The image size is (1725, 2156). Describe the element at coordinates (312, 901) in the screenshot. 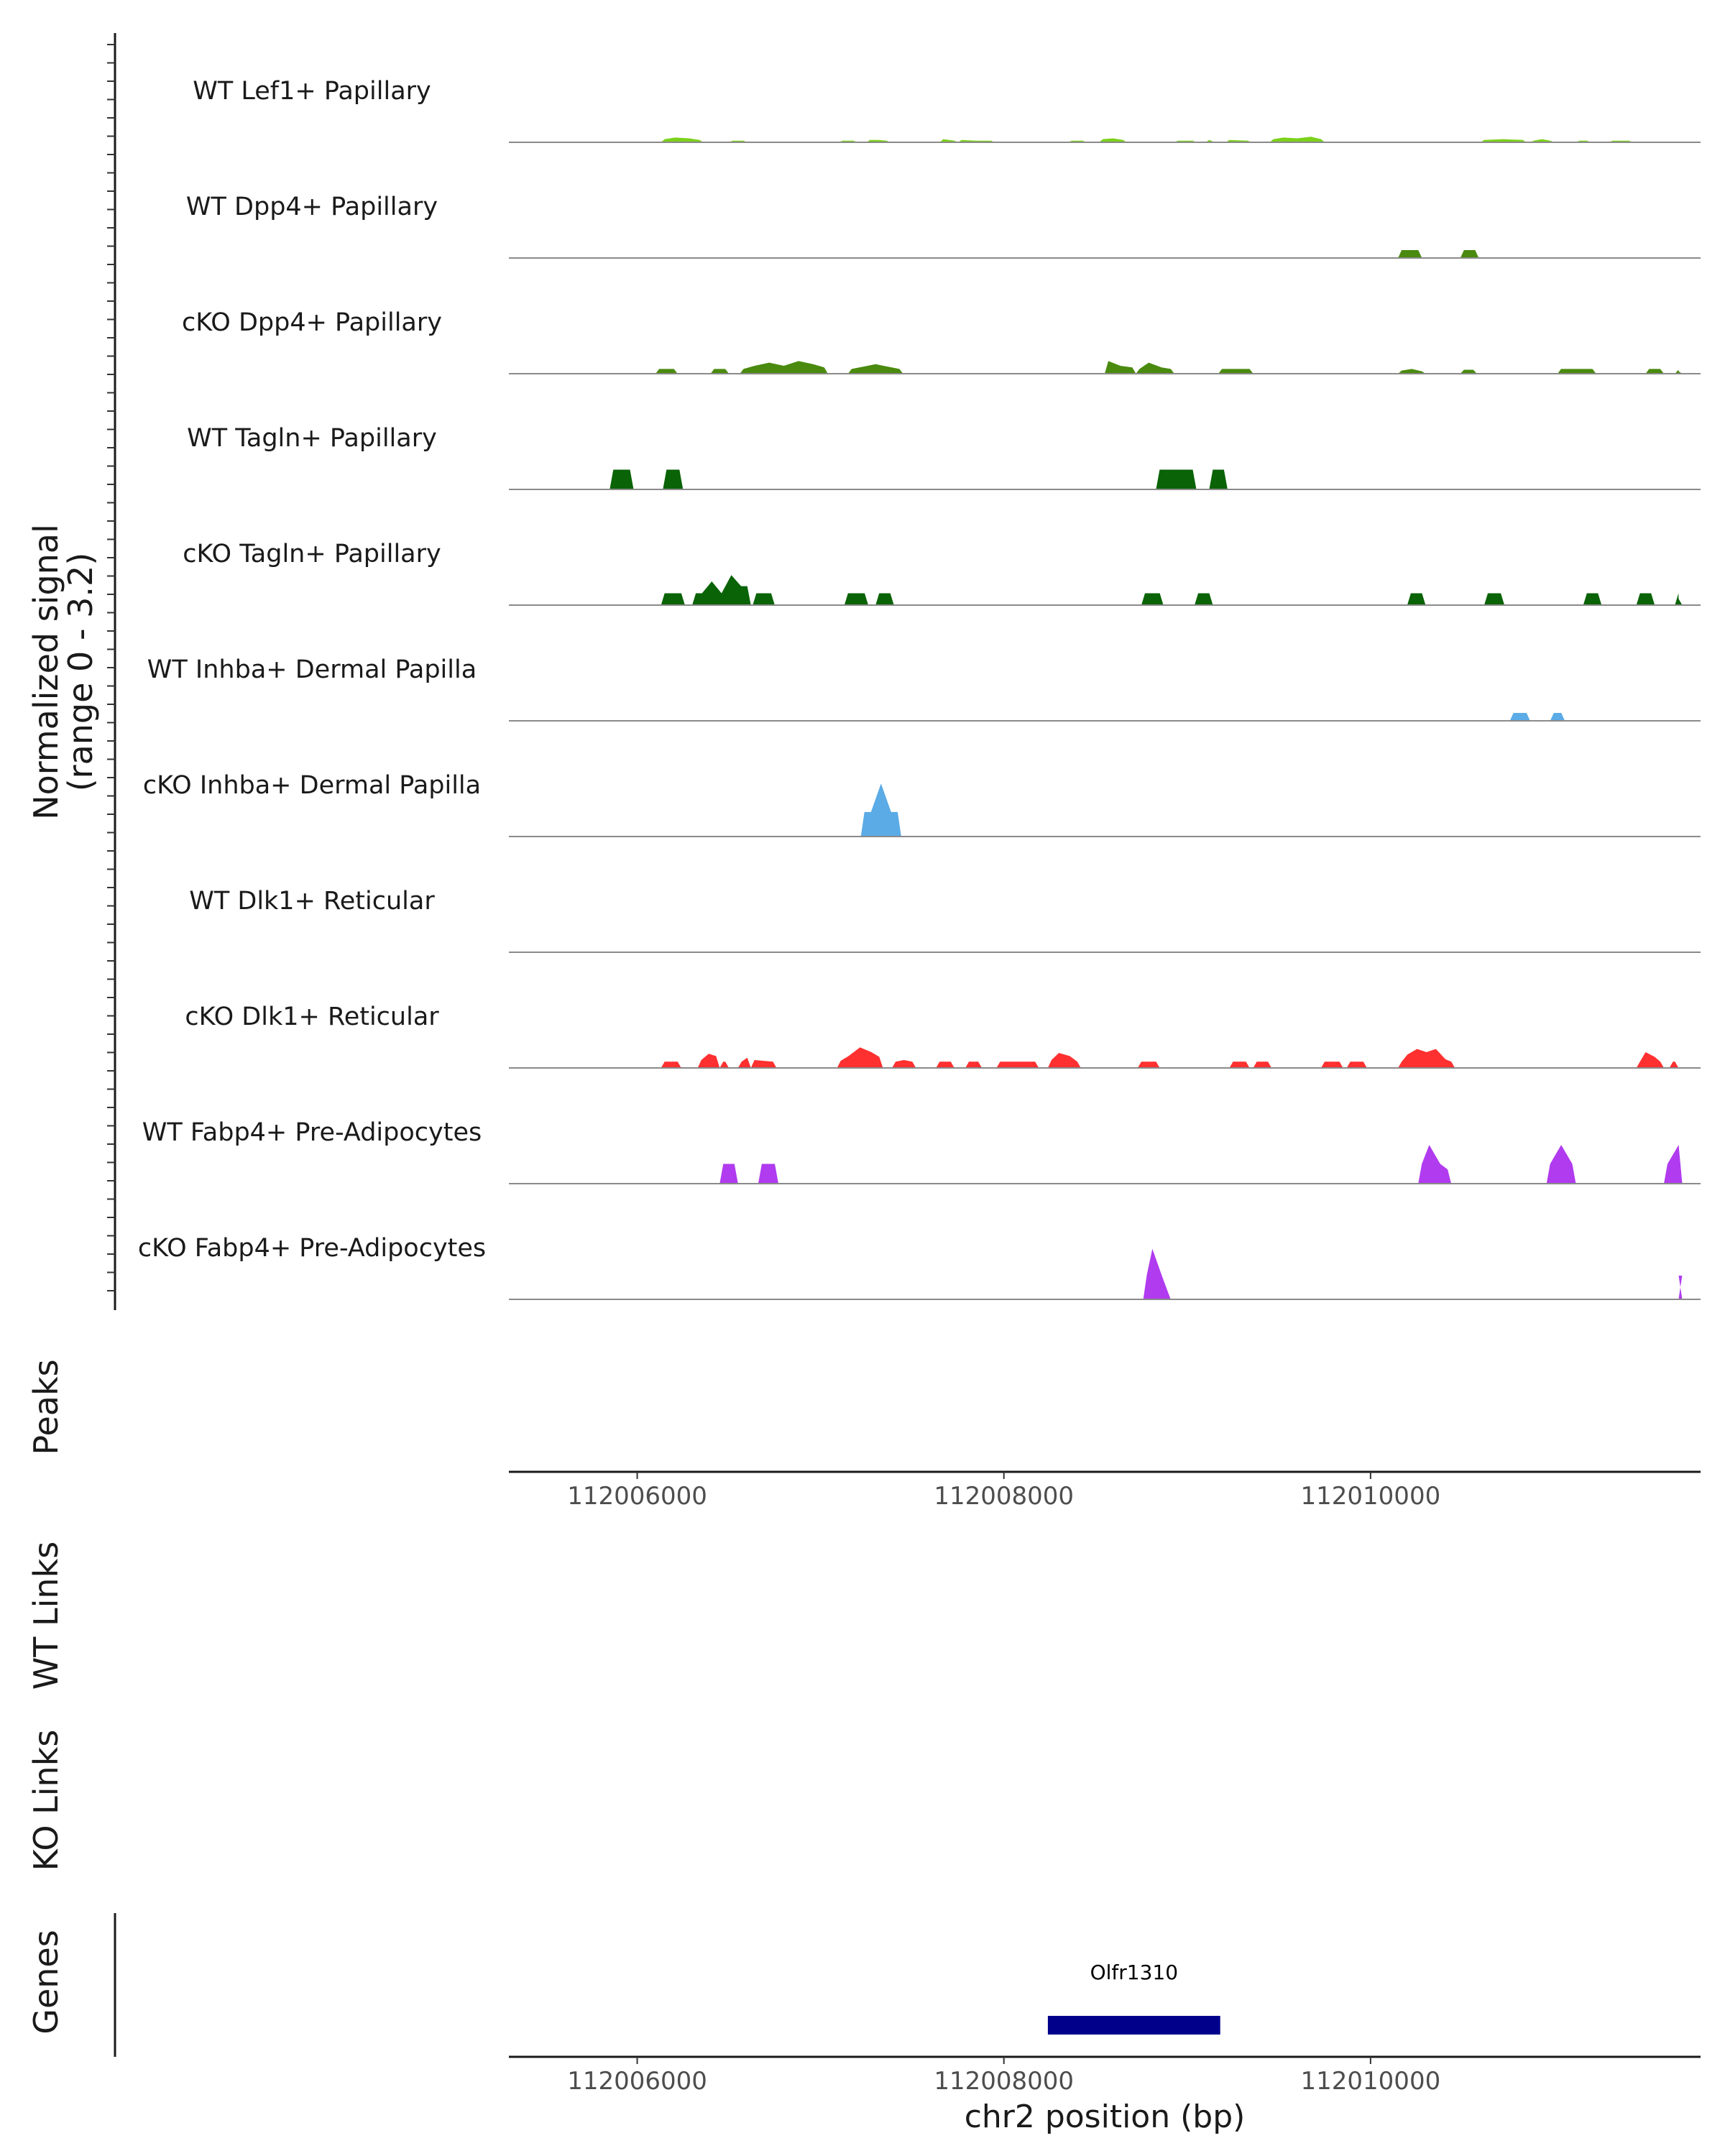

I see `track-label: WT Dlk1+ Reticular` at that location.